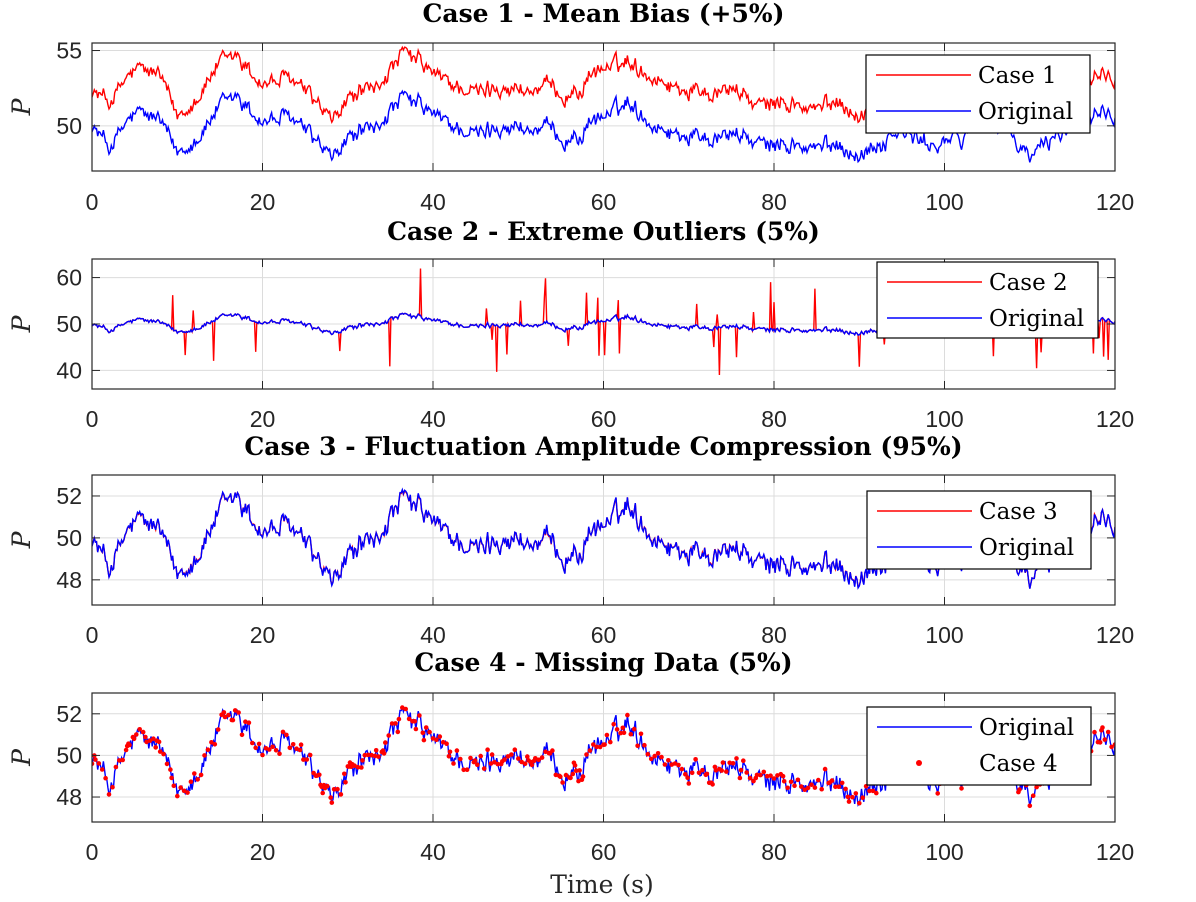  I want to click on y-tick-label: 48, so click(69, 580).